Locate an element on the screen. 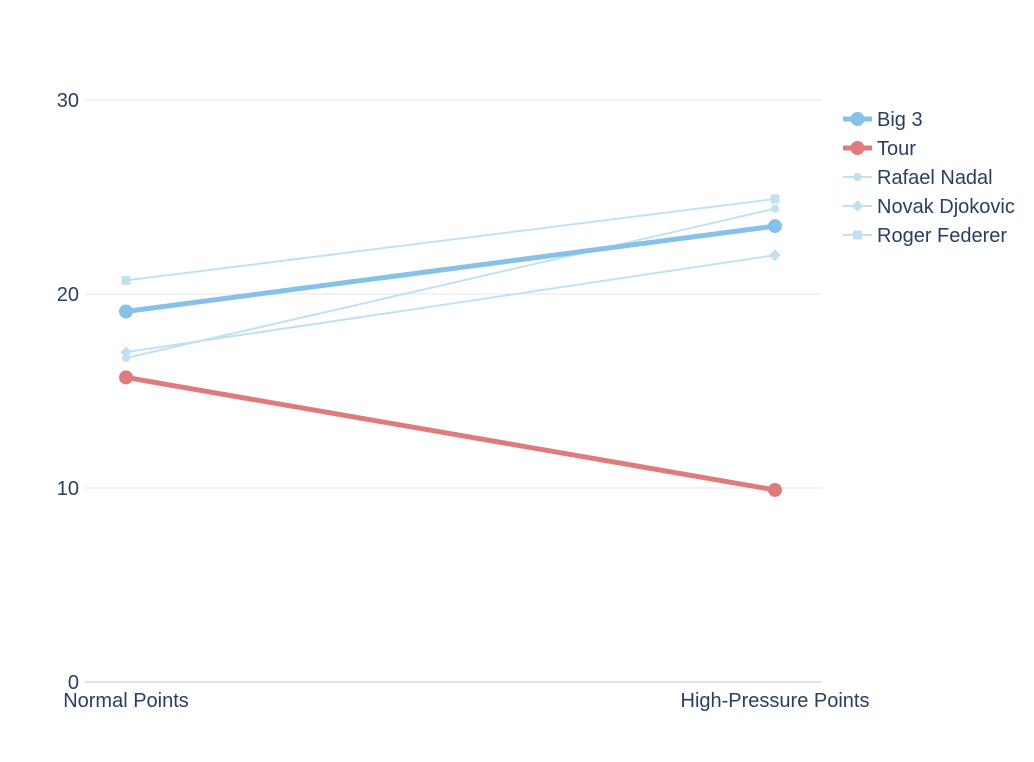 This screenshot has height=762, width=1034. y-tick-label: 10 is located at coordinates (68, 489).